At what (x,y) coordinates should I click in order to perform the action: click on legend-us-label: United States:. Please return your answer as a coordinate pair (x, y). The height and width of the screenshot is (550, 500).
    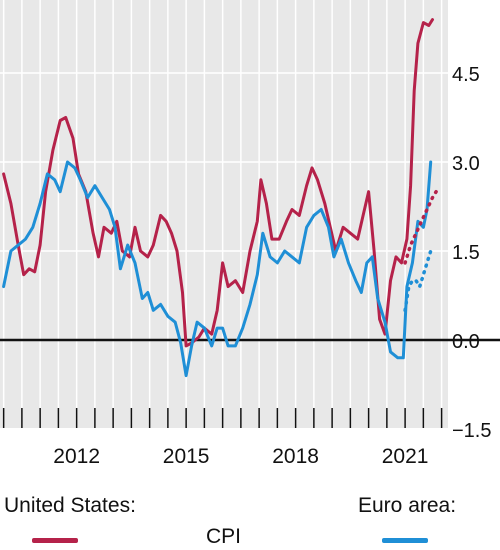
    Looking at the image, I should click on (70, 505).